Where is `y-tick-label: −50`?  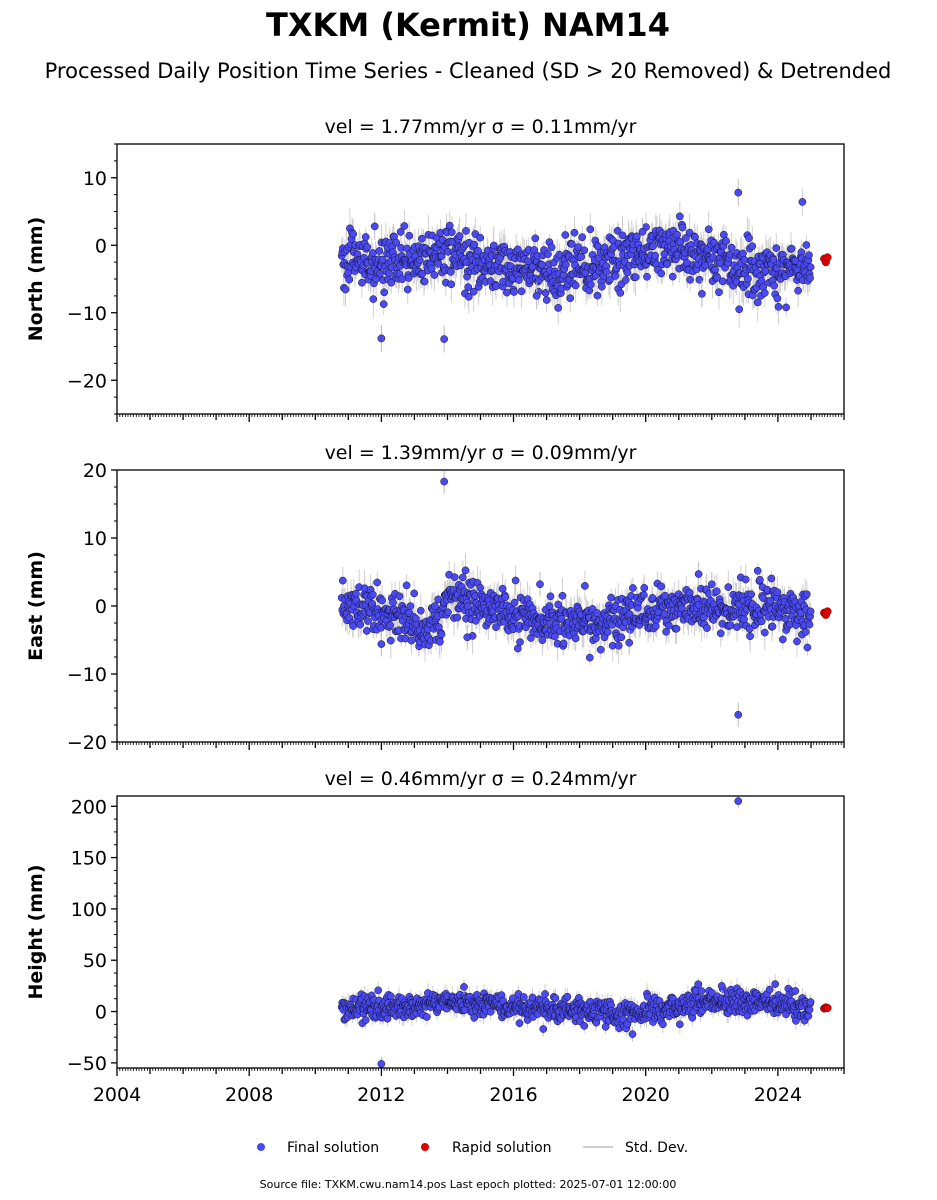
y-tick-label: −50 is located at coordinates (87, 1064).